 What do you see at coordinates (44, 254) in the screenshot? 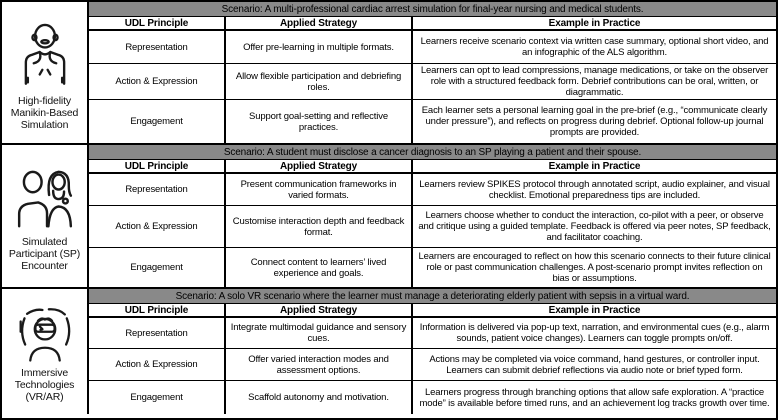
I see `modality-label: Simulated Participant (SP) Encounter` at bounding box center [44, 254].